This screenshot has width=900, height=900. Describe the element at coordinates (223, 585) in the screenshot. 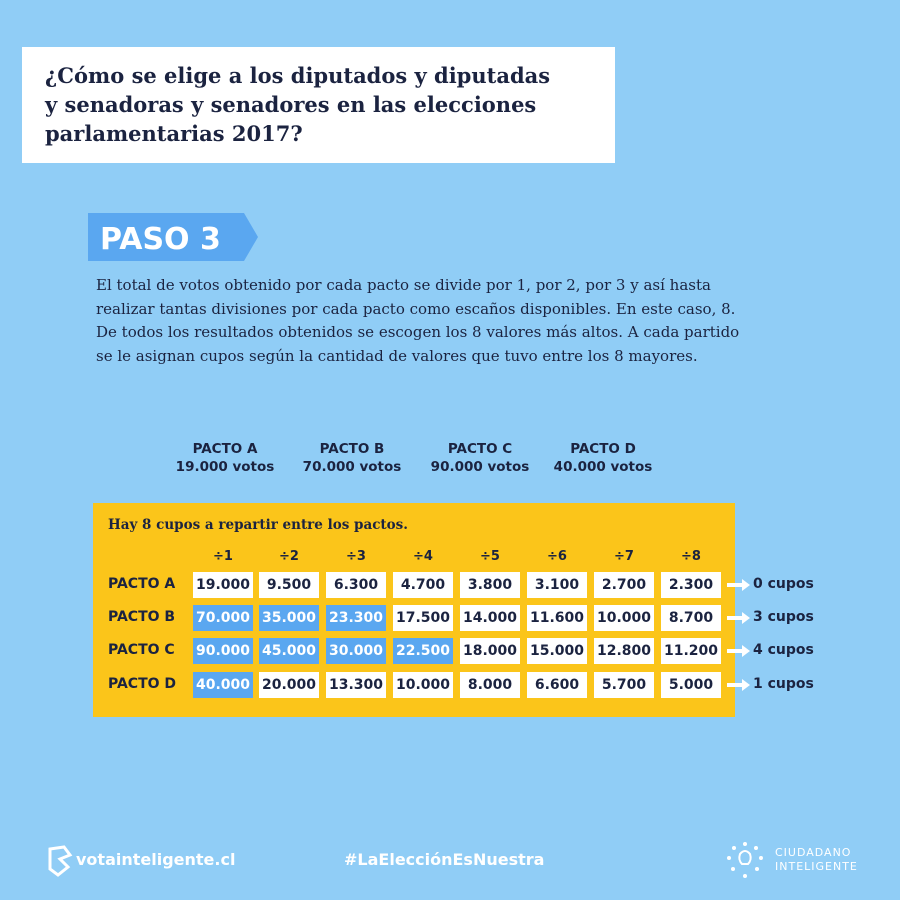

I see `table-cell: 19.000` at that location.